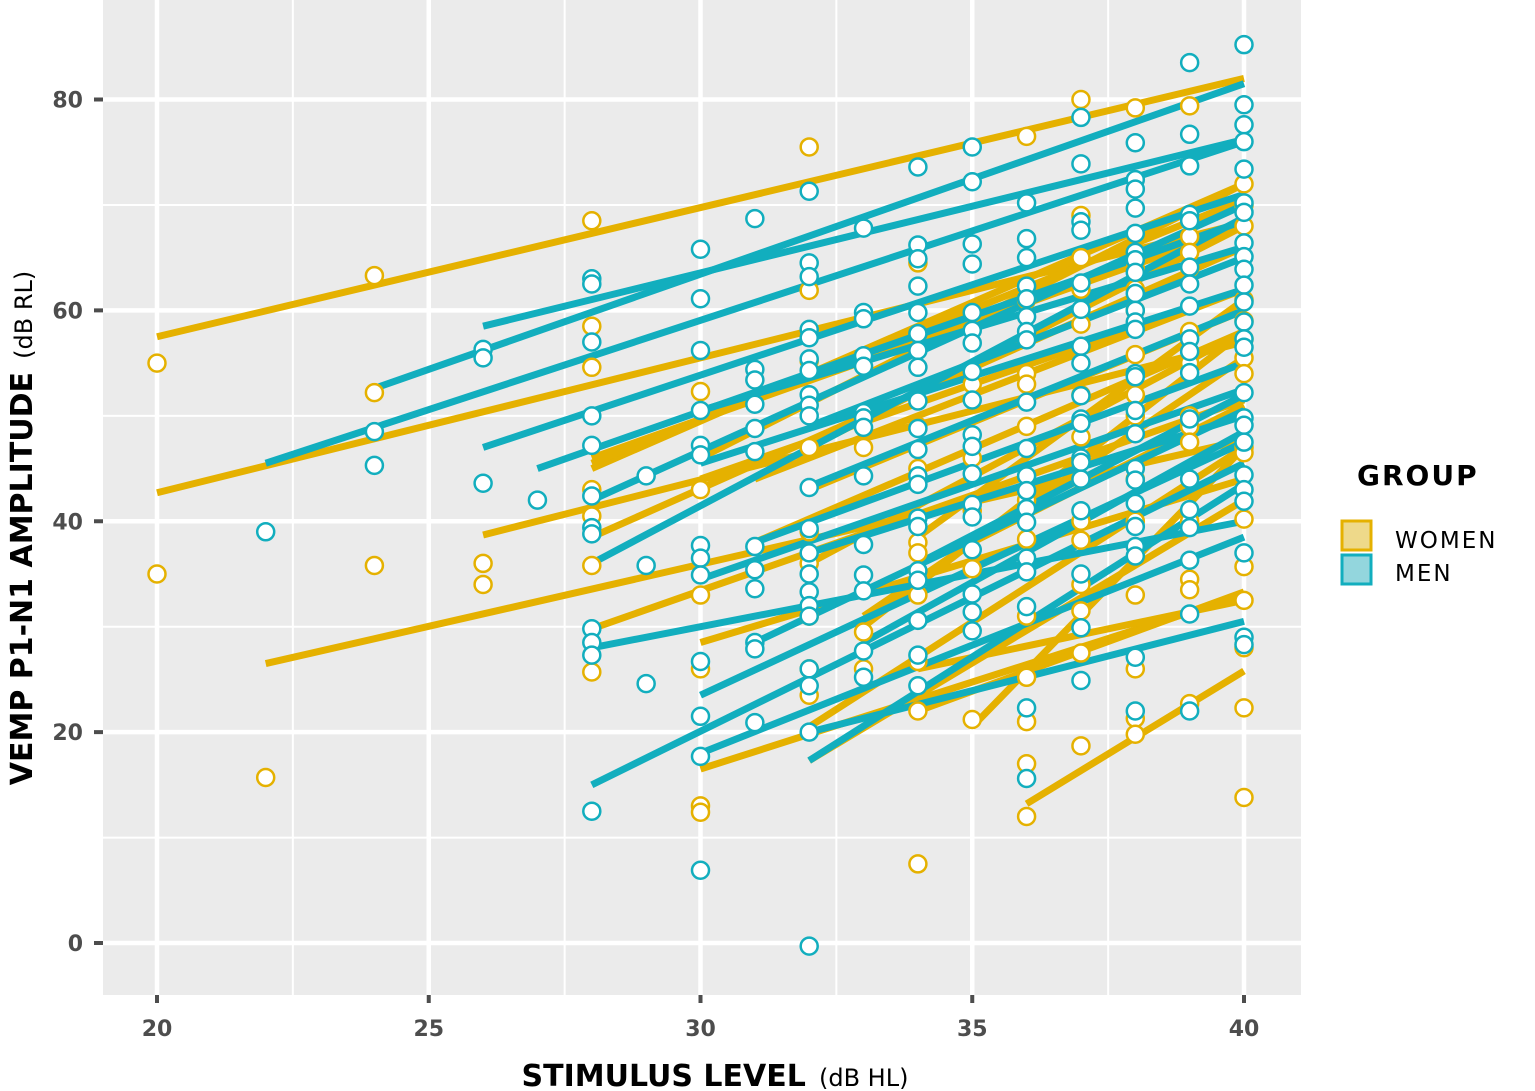 The image size is (1535, 1091). What do you see at coordinates (67, 733) in the screenshot?
I see `y-tick-label: 20` at bounding box center [67, 733].